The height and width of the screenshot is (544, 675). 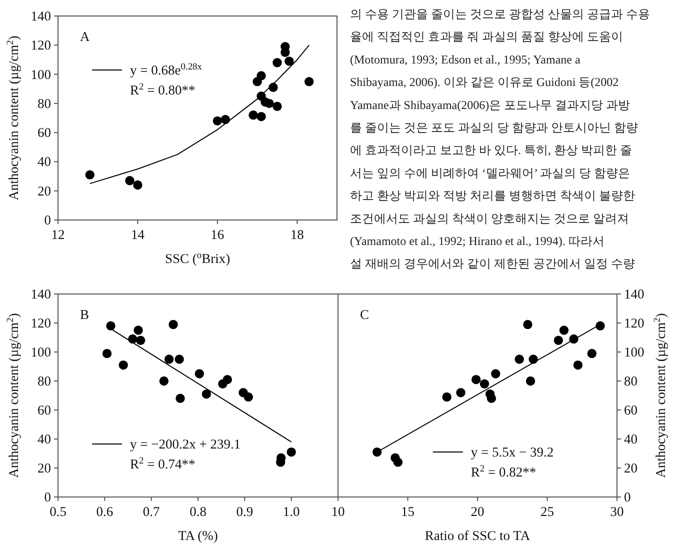 What do you see at coordinates (477, 241) in the screenshot?
I see `text: (Yamamoto et al., 1992; Hirano et al., 1994). 따라서` at bounding box center [477, 241].